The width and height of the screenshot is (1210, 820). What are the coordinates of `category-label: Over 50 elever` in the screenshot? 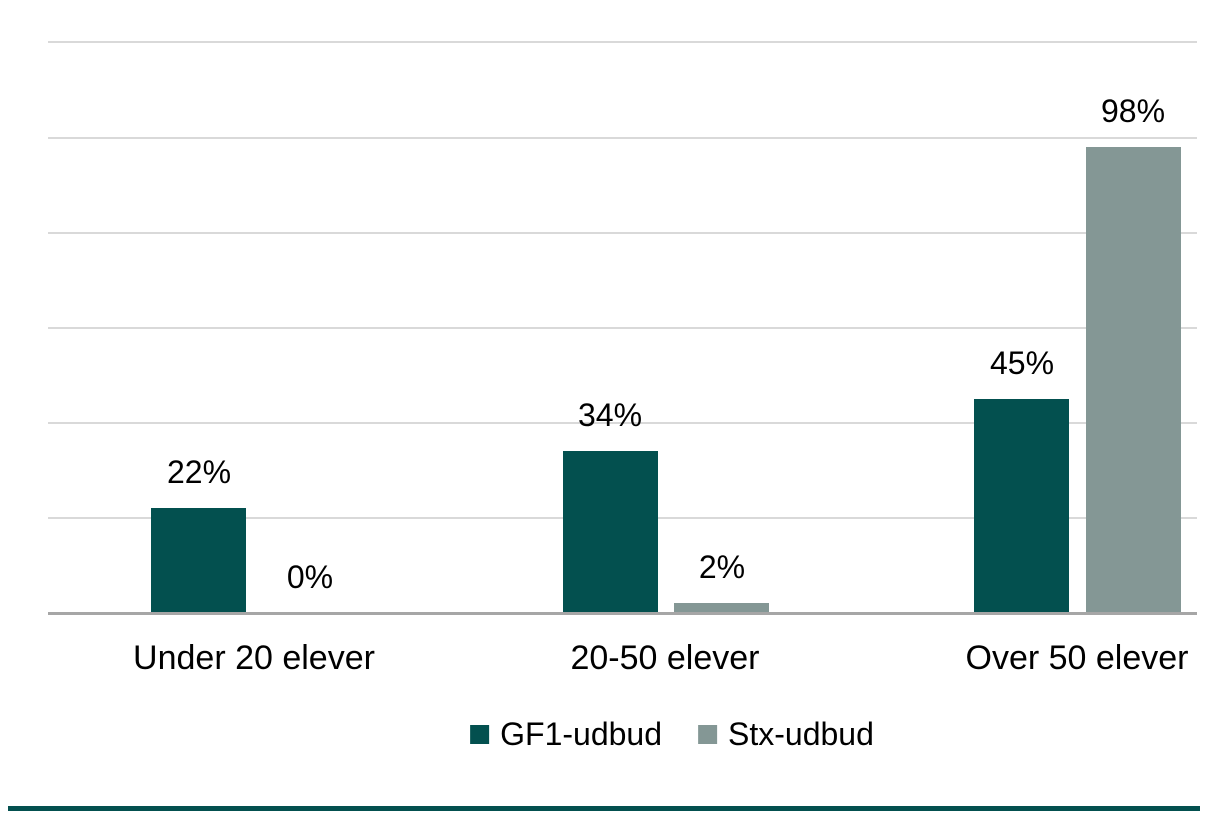 It's located at (1077, 658).